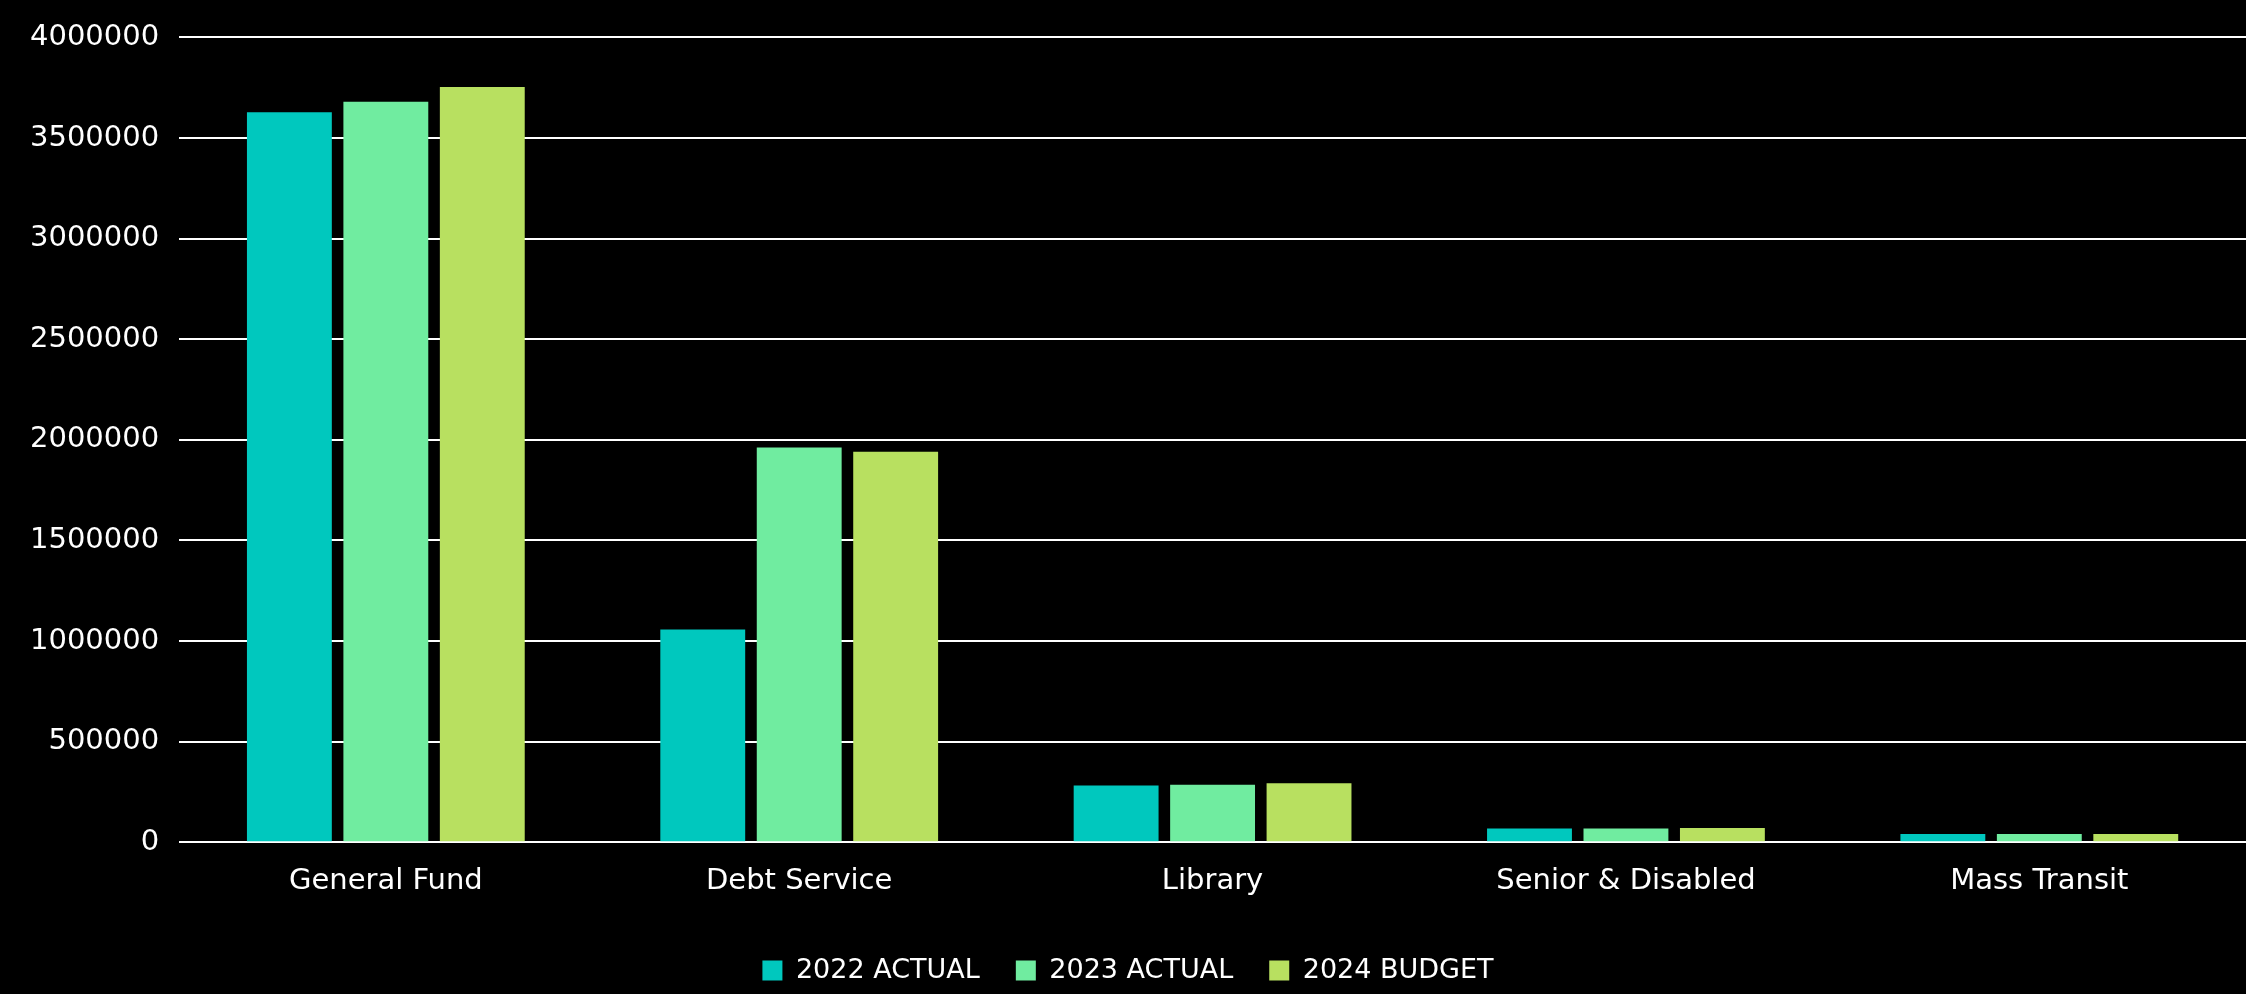 The height and width of the screenshot is (994, 2246). Describe the element at coordinates (95, 34) in the screenshot. I see `y-tick-label: 4000000` at that location.